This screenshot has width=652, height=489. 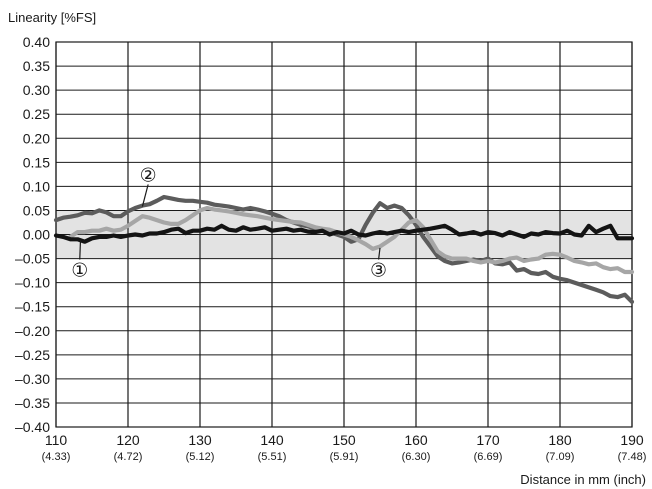 What do you see at coordinates (32, 331) in the screenshot?
I see `y-tick-label: –0.20` at bounding box center [32, 331].